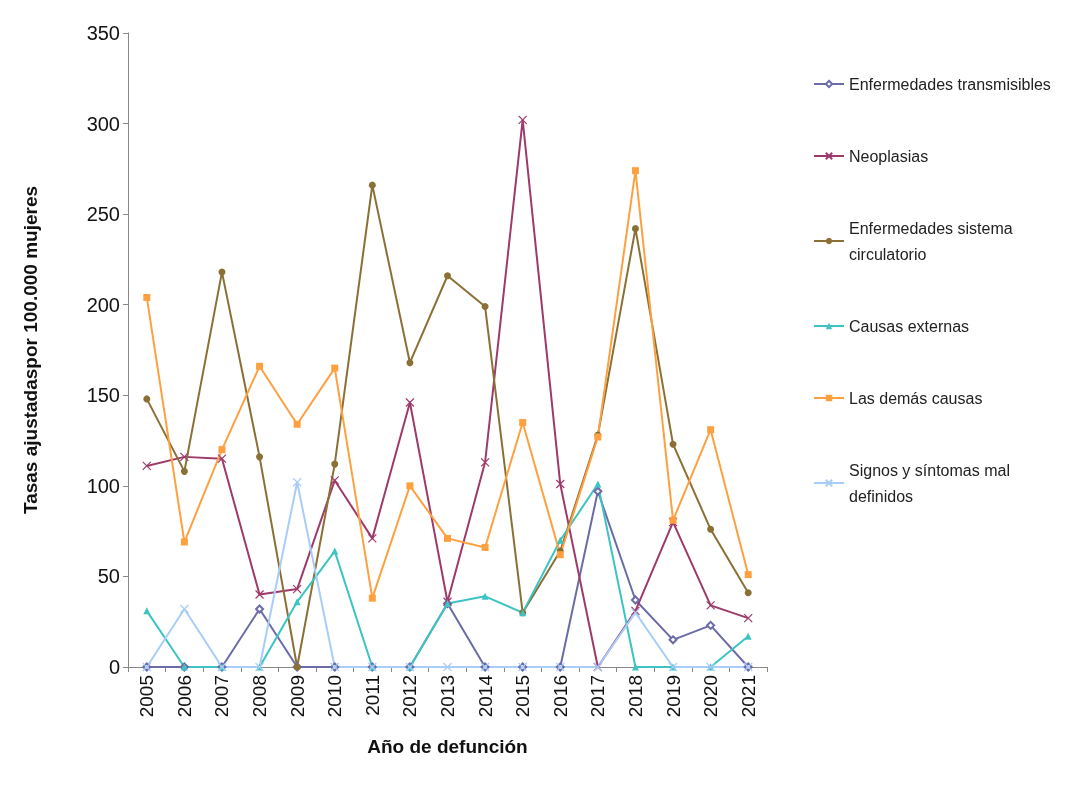 This screenshot has width=1079, height=787. What do you see at coordinates (335, 696) in the screenshot?
I see `x-tick-label: 2010` at bounding box center [335, 696].